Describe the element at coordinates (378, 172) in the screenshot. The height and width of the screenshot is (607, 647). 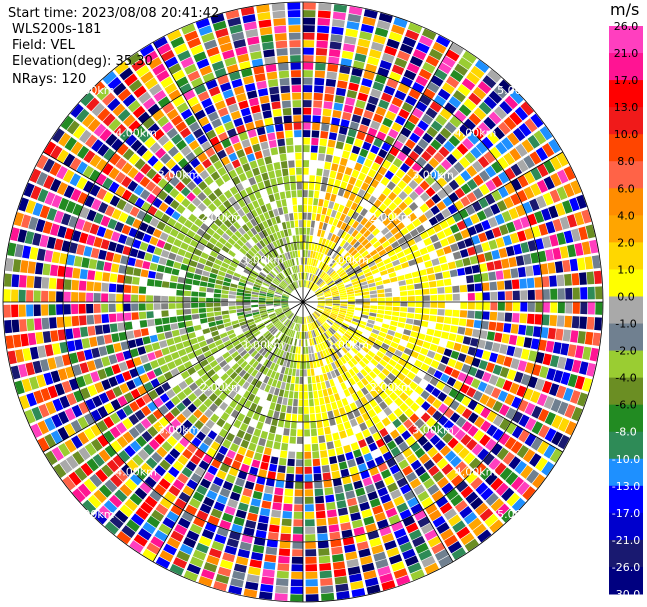
I see `azimuth-spoke` at that location.